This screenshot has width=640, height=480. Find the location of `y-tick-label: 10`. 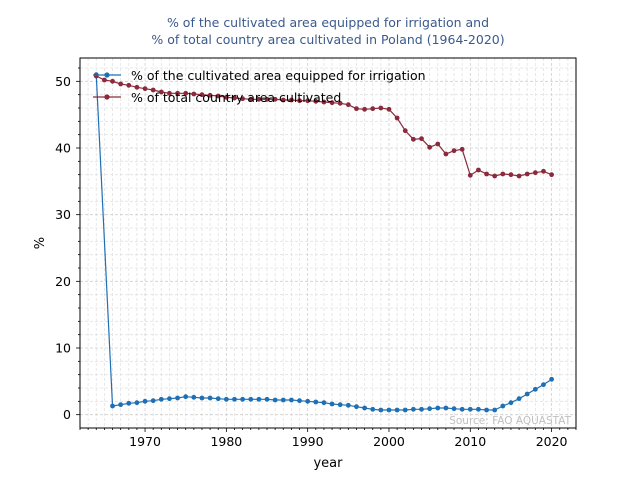

y-tick-label: 10 is located at coordinates (63, 348).